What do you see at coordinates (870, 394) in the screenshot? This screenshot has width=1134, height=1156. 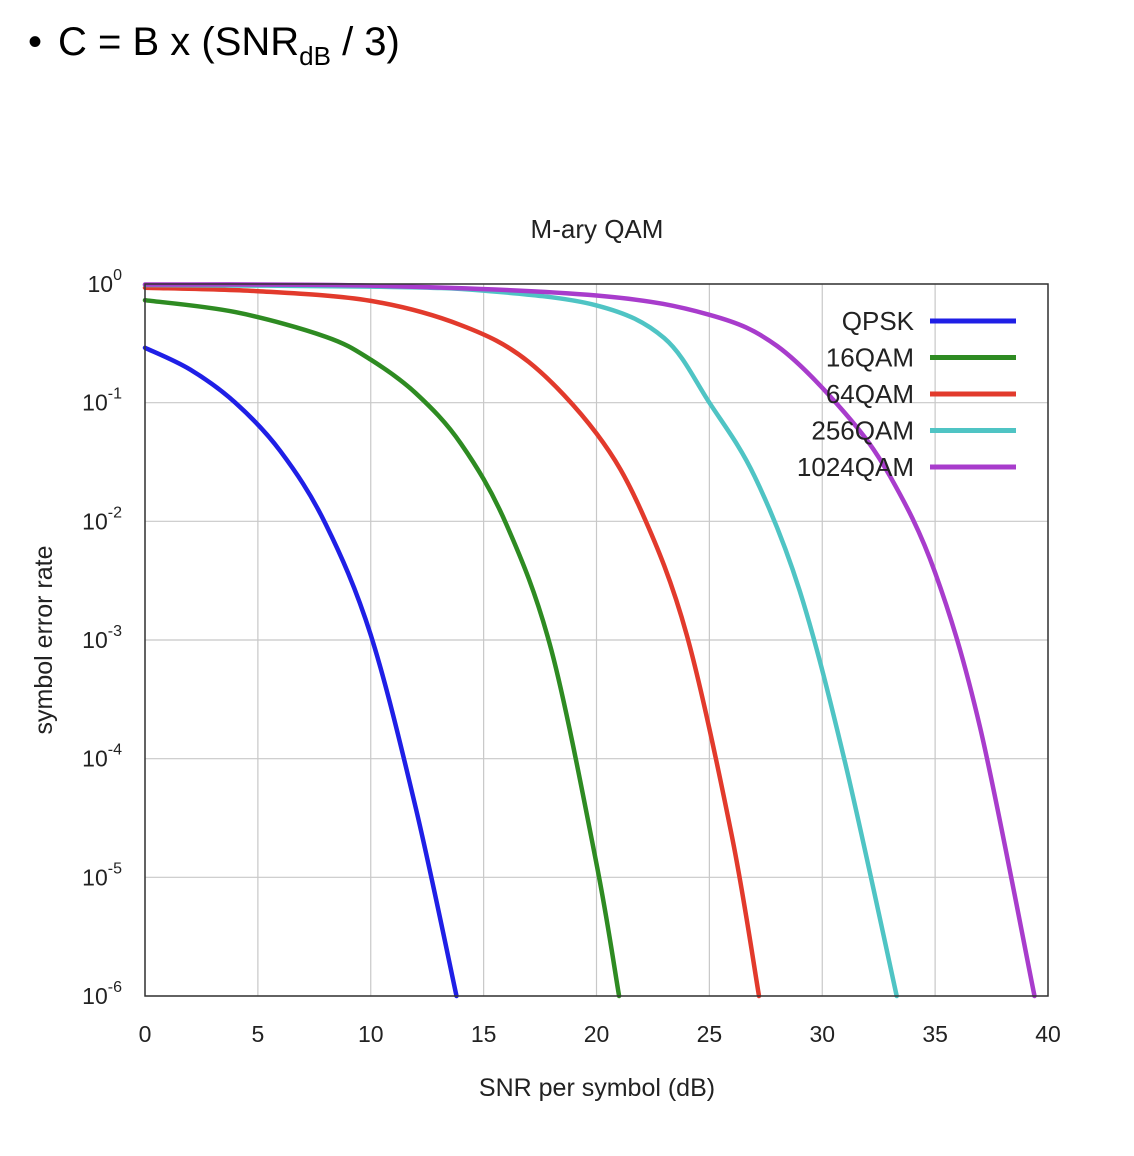 I see `legend-label: 64QAM` at bounding box center [870, 394].